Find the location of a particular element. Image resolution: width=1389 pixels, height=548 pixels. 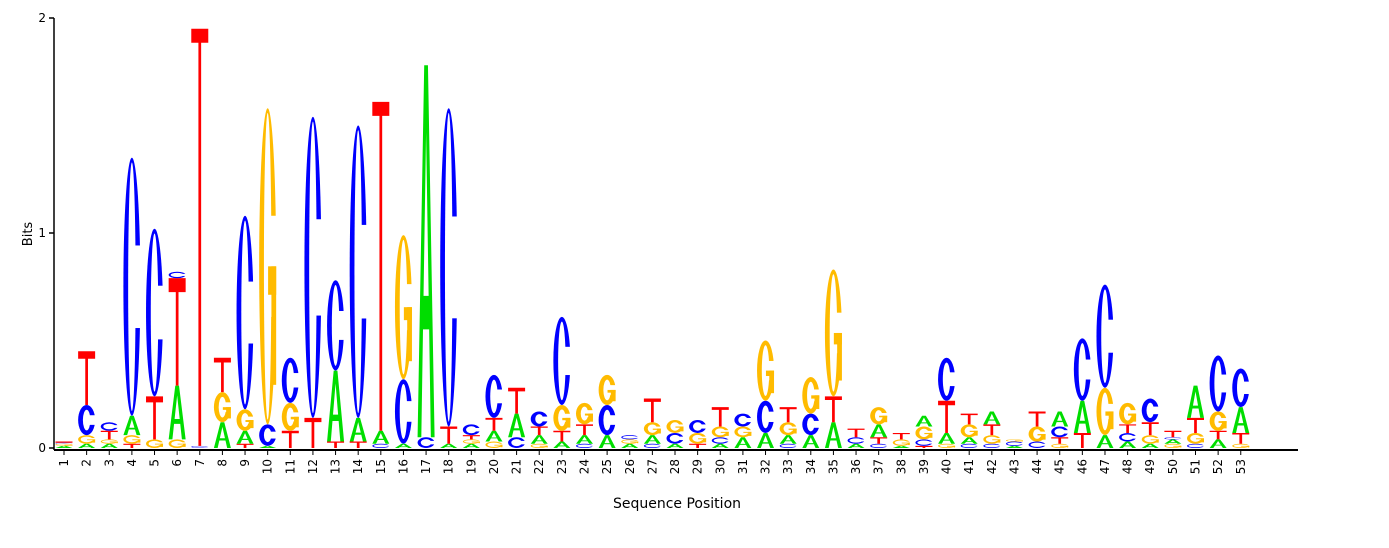

x-tick-label: 46 is located at coordinates (1082, 466).